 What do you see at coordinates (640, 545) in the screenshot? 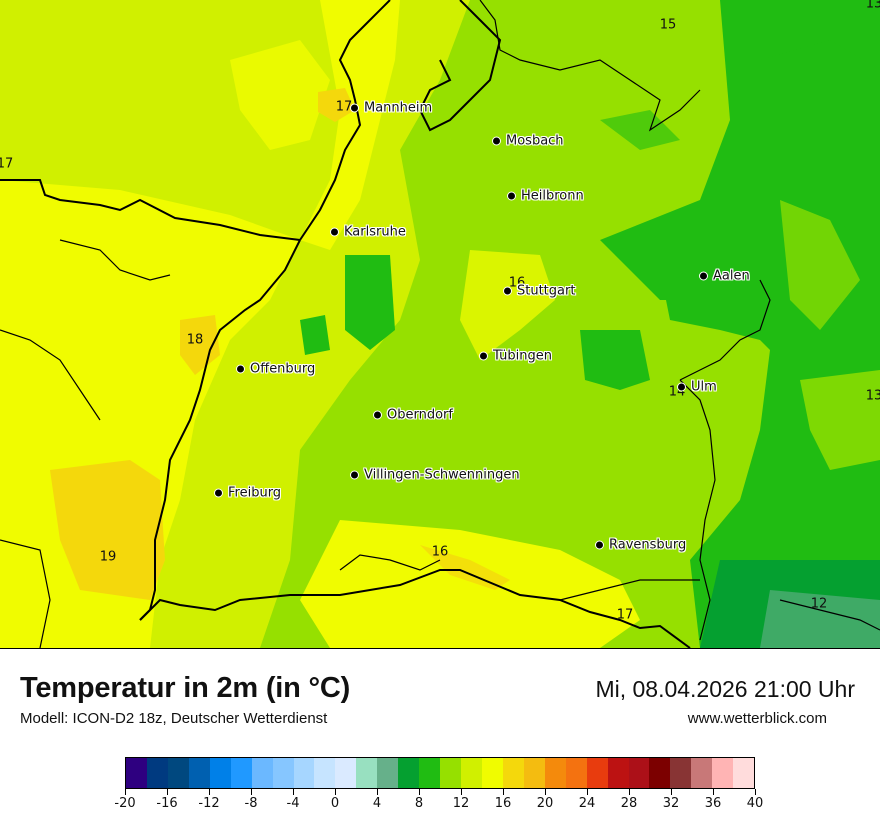
I see `city-marker-ravensburg: Ravensburg` at bounding box center [640, 545].